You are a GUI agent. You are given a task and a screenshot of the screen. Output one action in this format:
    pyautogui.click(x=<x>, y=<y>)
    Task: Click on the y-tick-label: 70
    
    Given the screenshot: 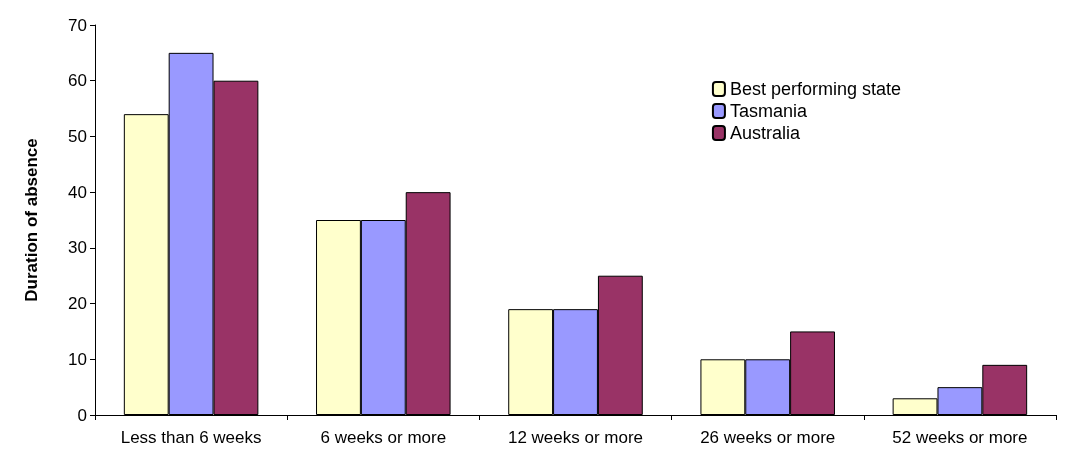 What is the action you would take?
    pyautogui.click(x=77, y=25)
    